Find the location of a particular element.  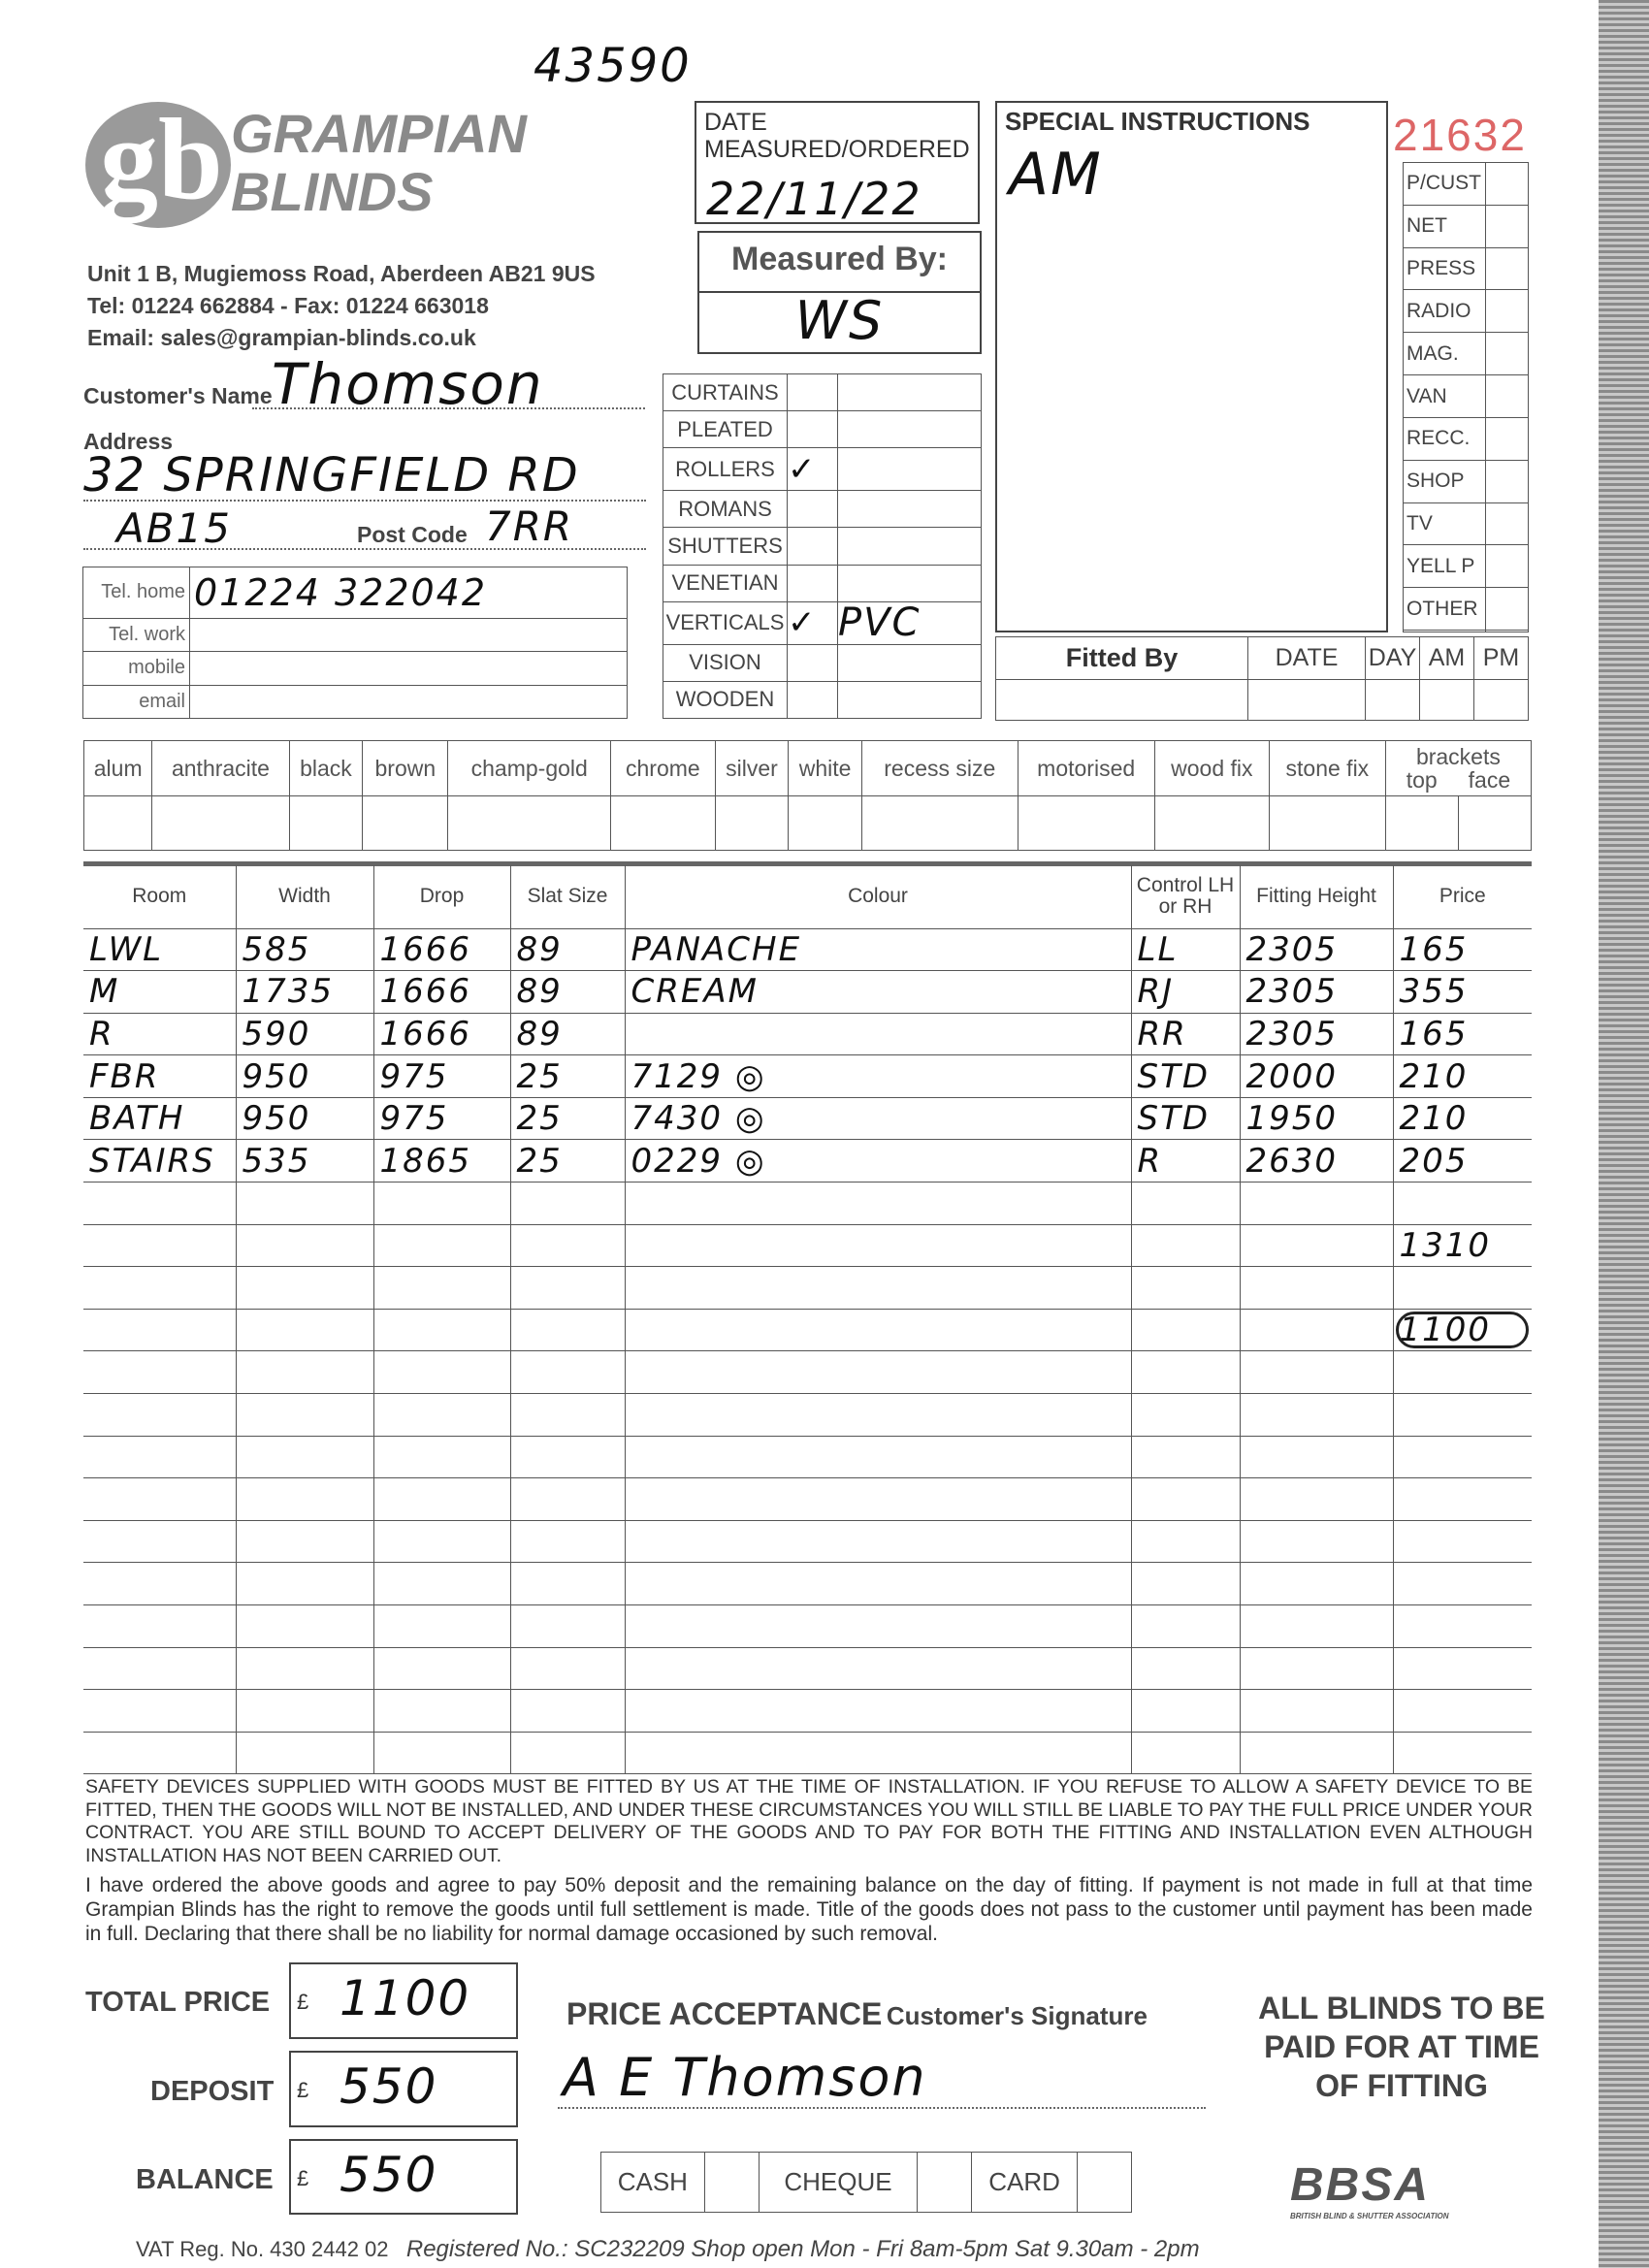

phone-value: 01224 322042 is located at coordinates (408, 593).